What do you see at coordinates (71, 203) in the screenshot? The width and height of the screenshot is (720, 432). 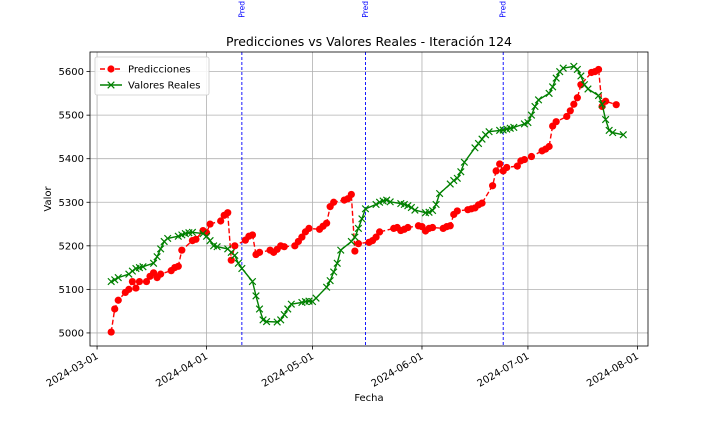 I see `y-tick-label: 5300` at bounding box center [71, 203].